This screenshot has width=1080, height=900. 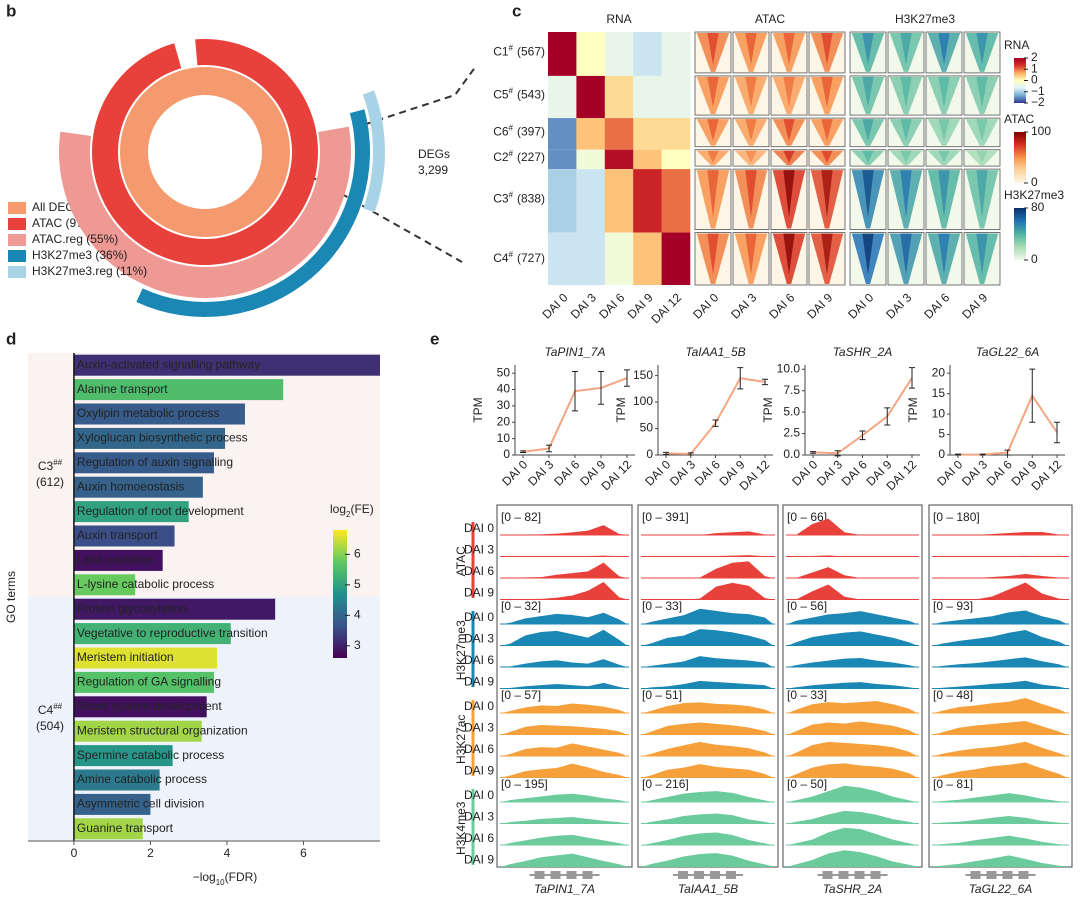 What do you see at coordinates (791, 454) in the screenshot?
I see `y-tick-label: 0.0` at bounding box center [791, 454].